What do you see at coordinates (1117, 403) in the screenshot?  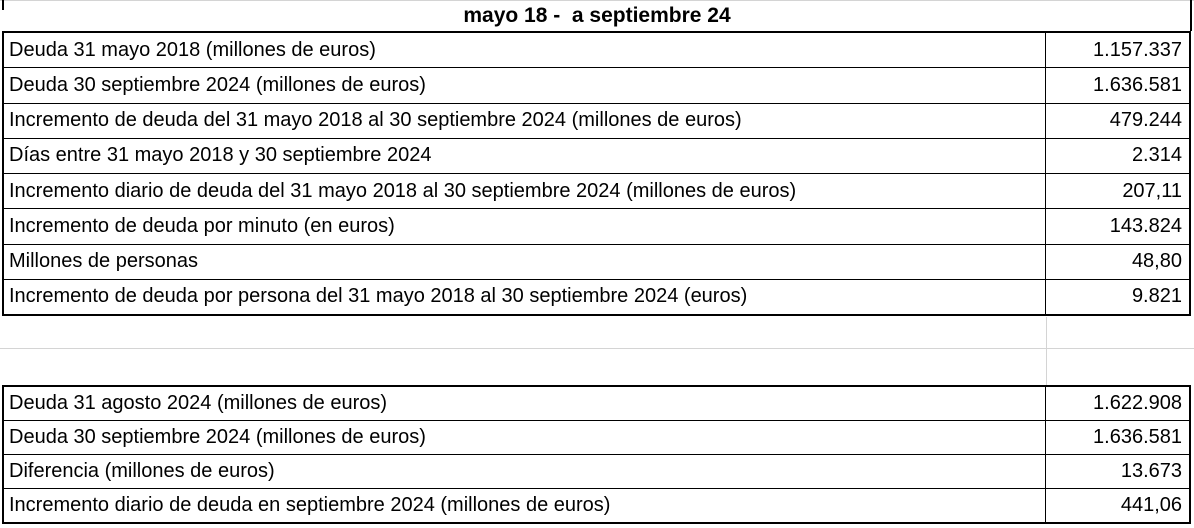 I see `row-value: 1.622.908` at bounding box center [1117, 403].